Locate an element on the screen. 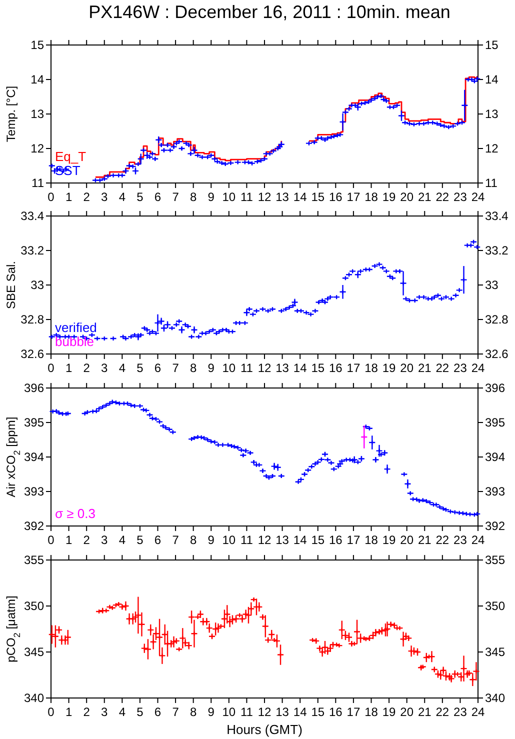  y-tick-label: 395 is located at coordinates (34, 423).